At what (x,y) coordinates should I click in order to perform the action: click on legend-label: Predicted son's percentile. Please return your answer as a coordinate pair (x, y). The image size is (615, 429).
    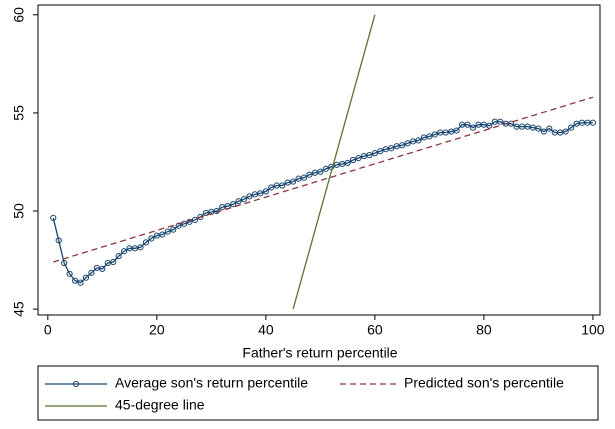
    Looking at the image, I should click on (484, 383).